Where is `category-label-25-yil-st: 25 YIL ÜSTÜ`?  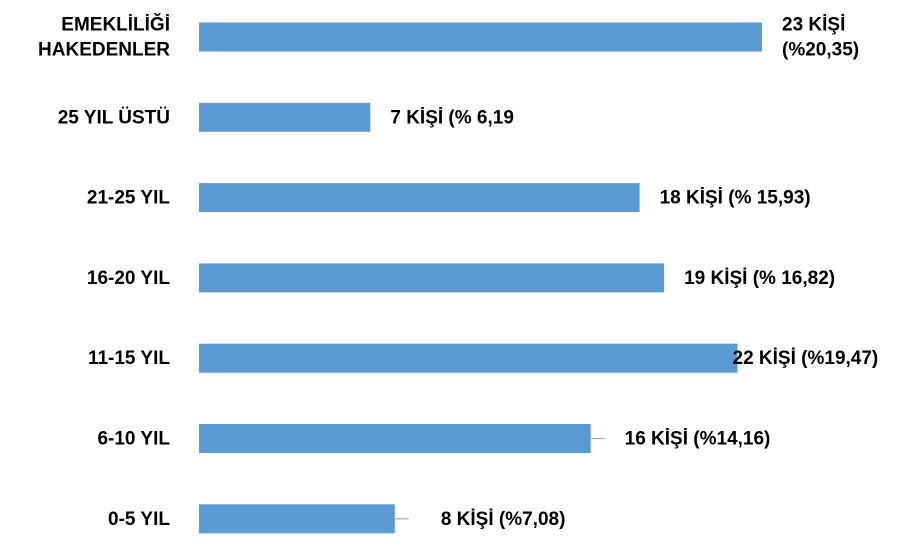 category-label-25-yil-st: 25 YIL ÜSTÜ is located at coordinates (114, 117).